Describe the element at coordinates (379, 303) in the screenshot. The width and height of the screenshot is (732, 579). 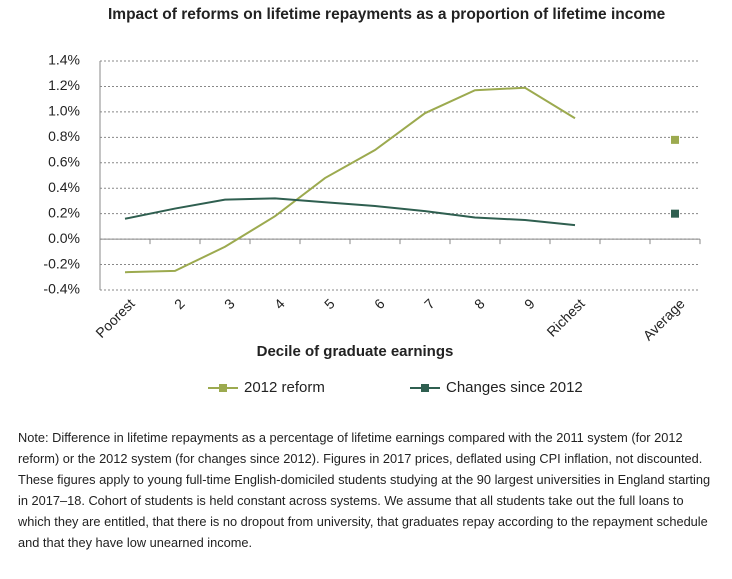
I see `x-tick-label: 6` at that location.